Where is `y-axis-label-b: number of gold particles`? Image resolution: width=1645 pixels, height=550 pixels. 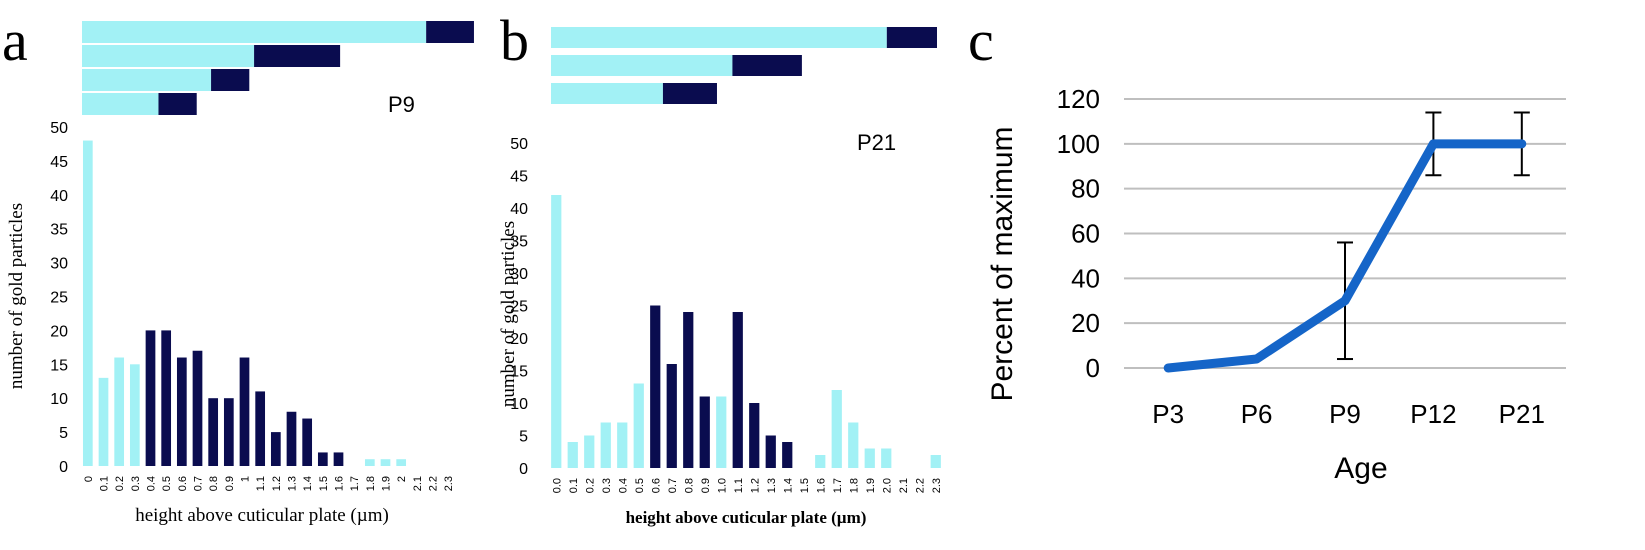 y-axis-label-b: number of gold particles is located at coordinates (508, 314).